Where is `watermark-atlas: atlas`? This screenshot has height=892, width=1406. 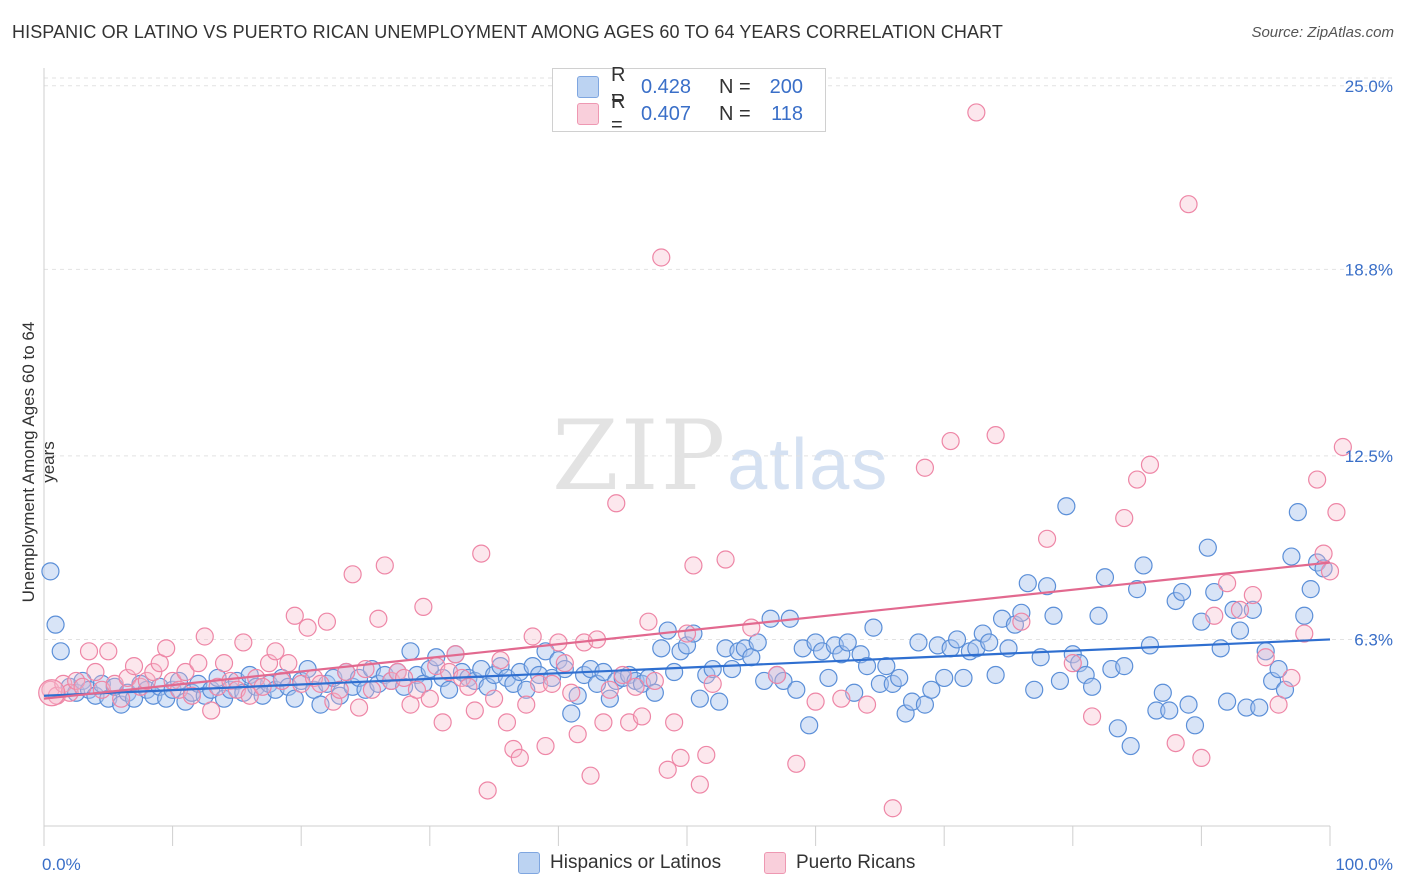 watermark-atlas: atlas is located at coordinates (808, 465).